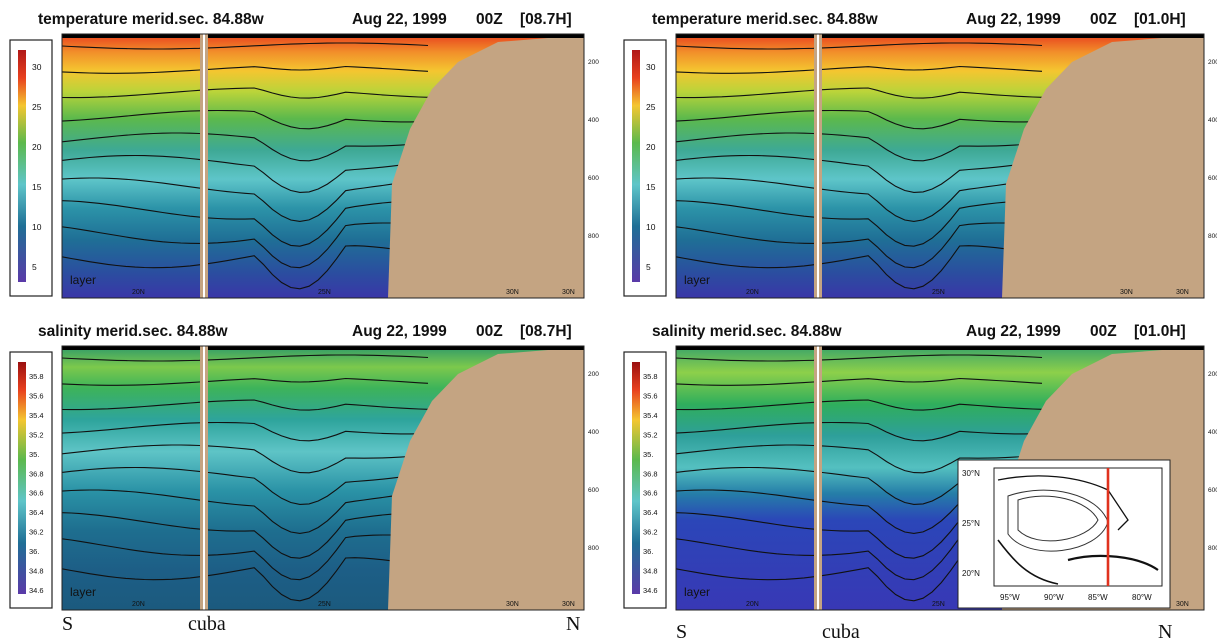 This screenshot has width=1217, height=641. Describe the element at coordinates (971, 473) in the screenshot. I see `inset-lat-label: 30°N` at that location.